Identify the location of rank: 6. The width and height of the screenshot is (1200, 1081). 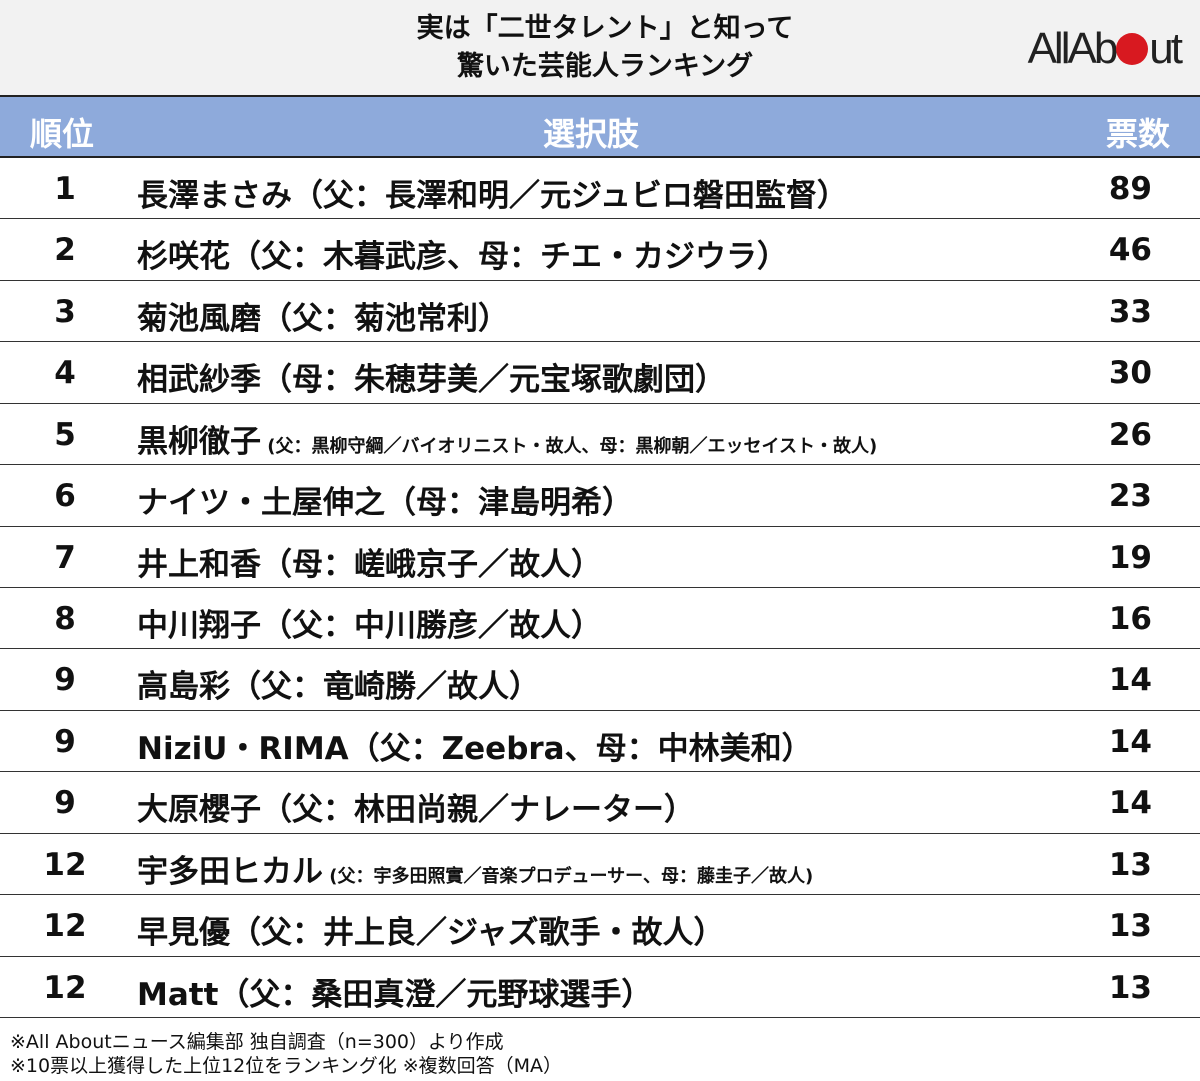
(65, 496).